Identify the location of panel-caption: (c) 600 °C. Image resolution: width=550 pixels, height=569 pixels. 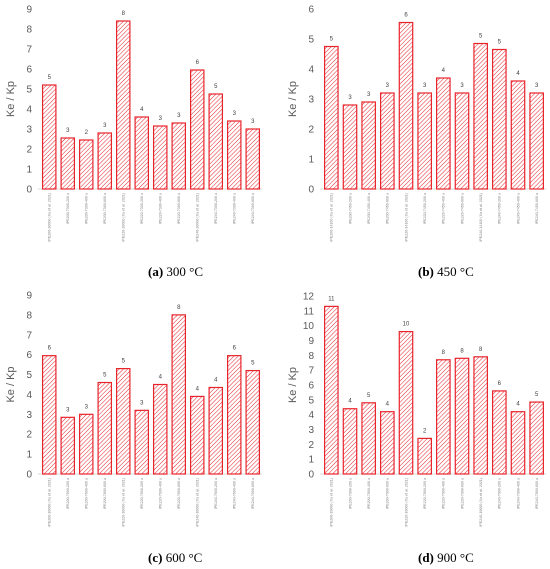
(175, 557).